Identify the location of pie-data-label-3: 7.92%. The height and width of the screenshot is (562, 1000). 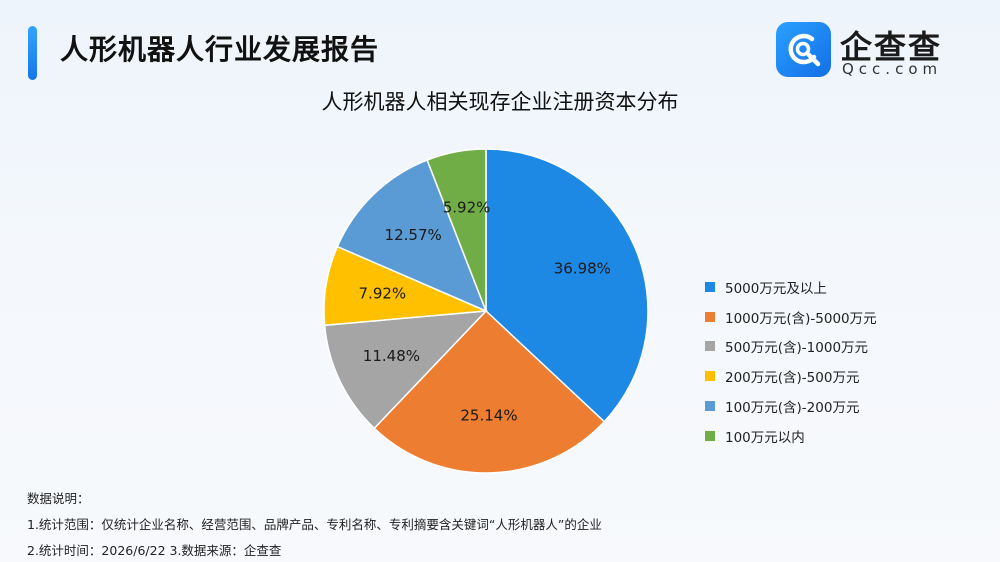
(383, 294).